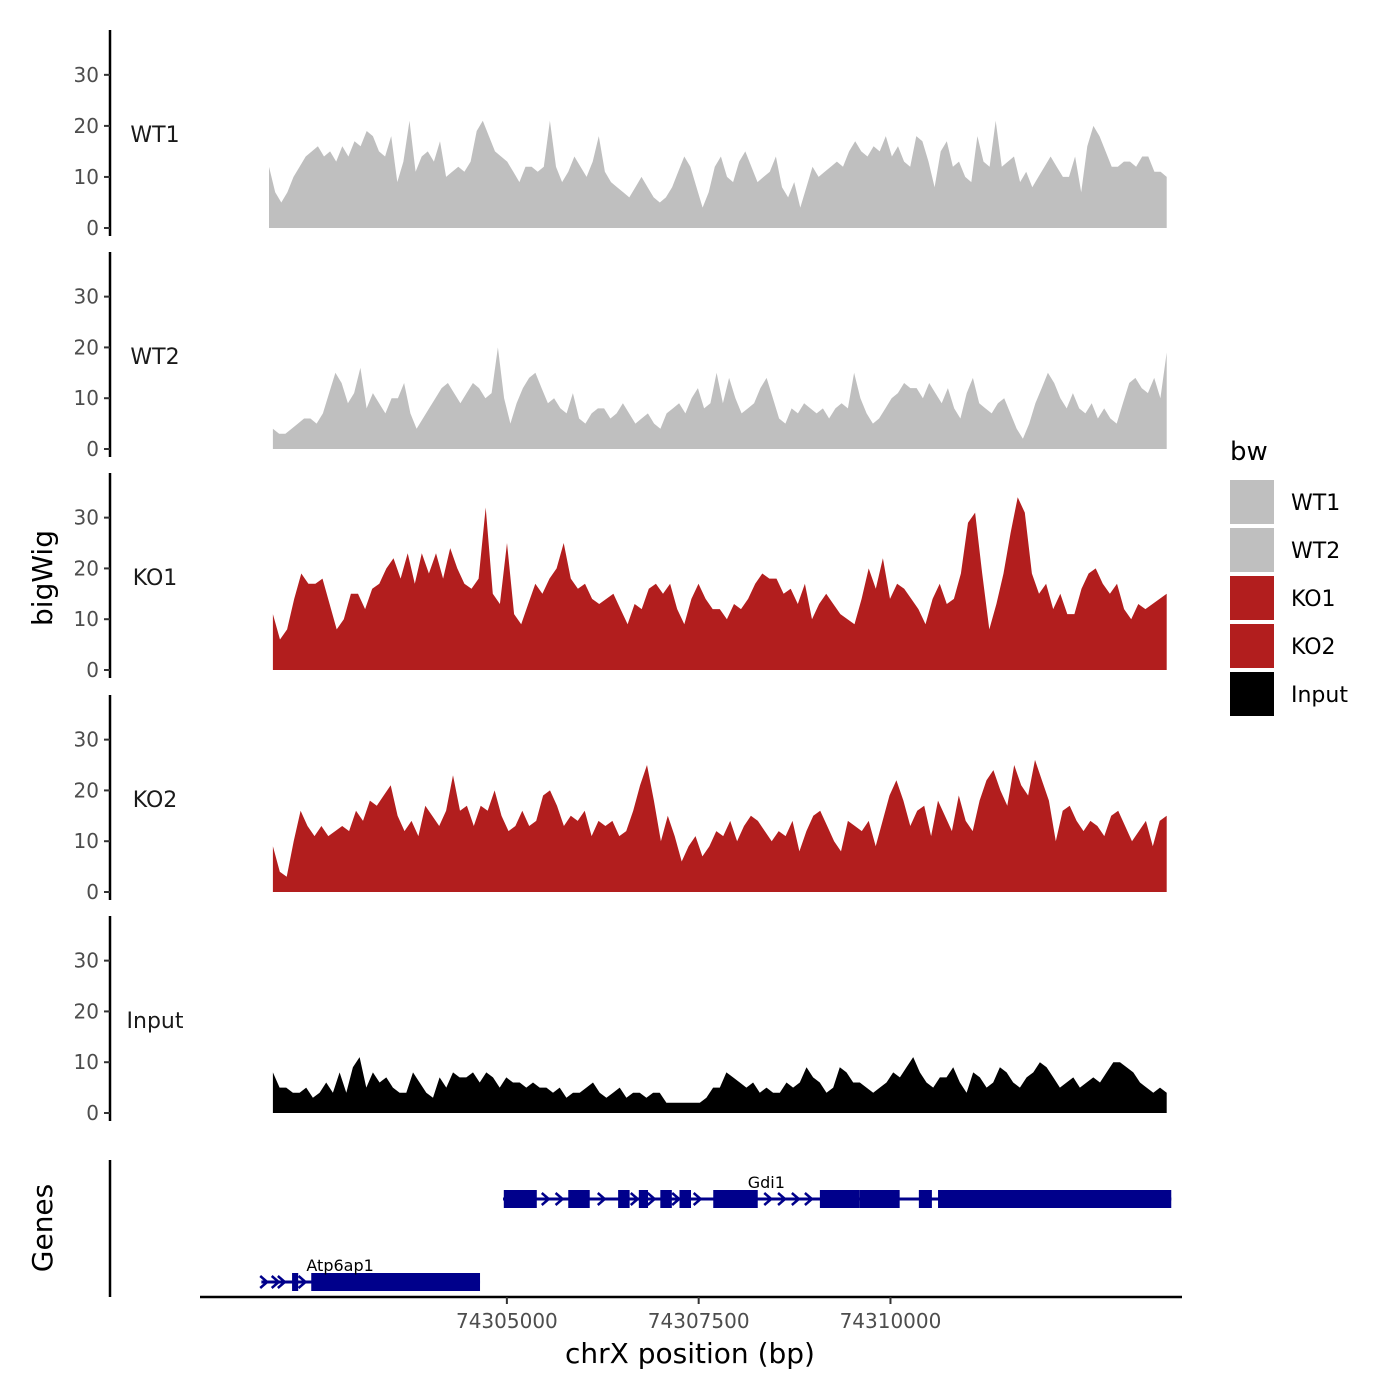 The width and height of the screenshot is (1400, 1400). Describe the element at coordinates (1252, 502) in the screenshot. I see `legend-key-wt1` at that location.